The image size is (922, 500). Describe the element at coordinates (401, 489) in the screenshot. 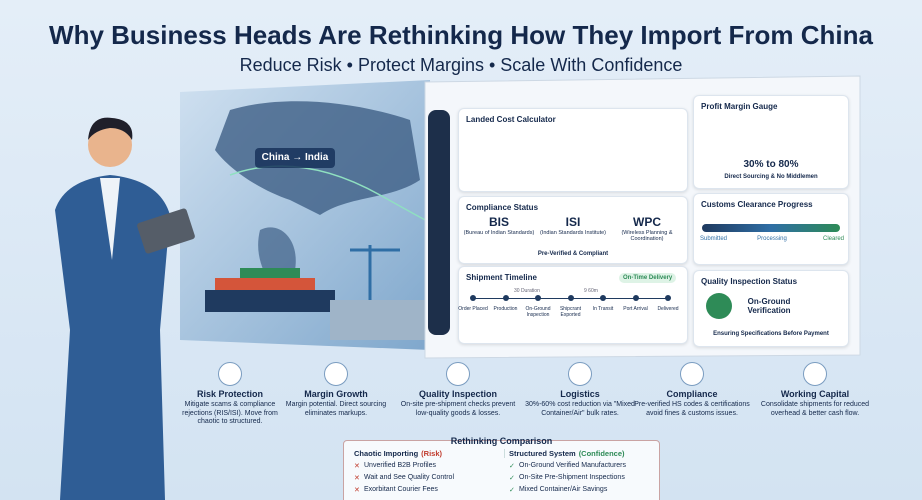

I see `comparison-item: Exorbitant Courier Fees` at that location.